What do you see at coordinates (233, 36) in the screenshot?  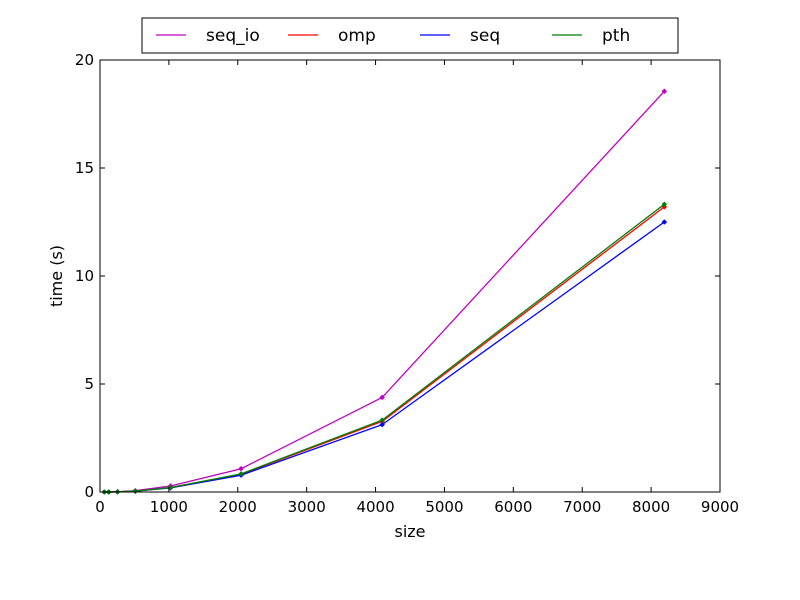 I see `legend-label-seq-io: seq_io` at bounding box center [233, 36].